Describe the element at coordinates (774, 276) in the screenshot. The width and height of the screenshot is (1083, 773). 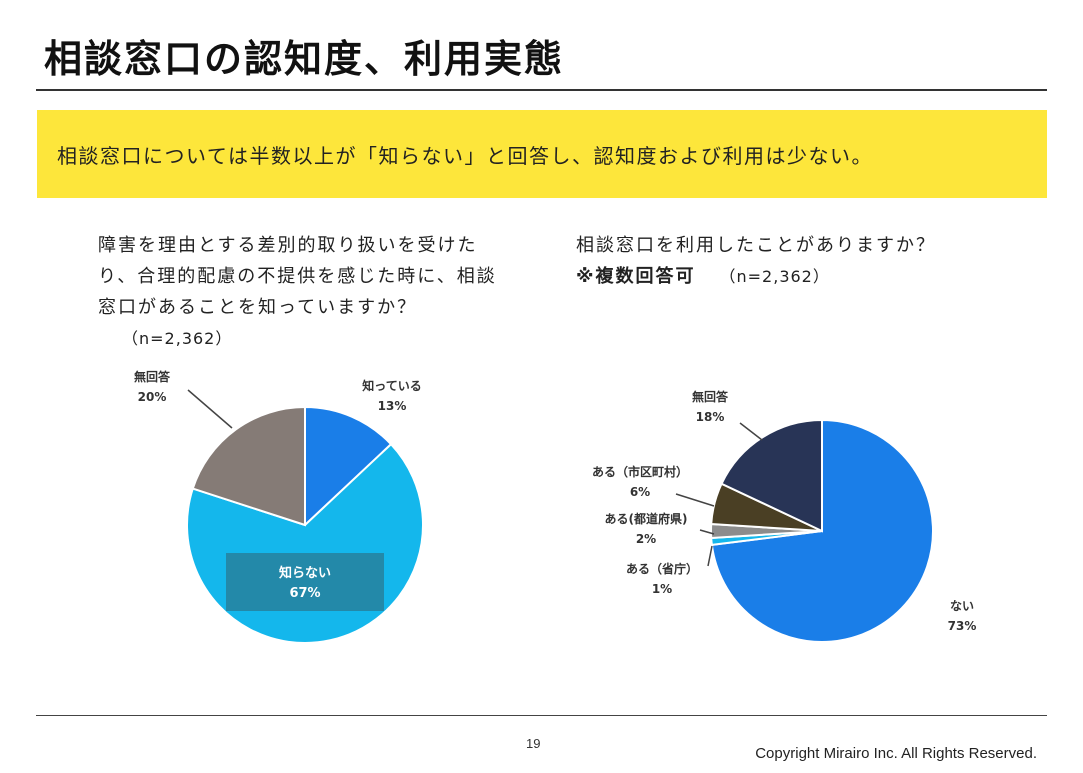
I see `chart2-sample-size: （n=2,362）` at that location.